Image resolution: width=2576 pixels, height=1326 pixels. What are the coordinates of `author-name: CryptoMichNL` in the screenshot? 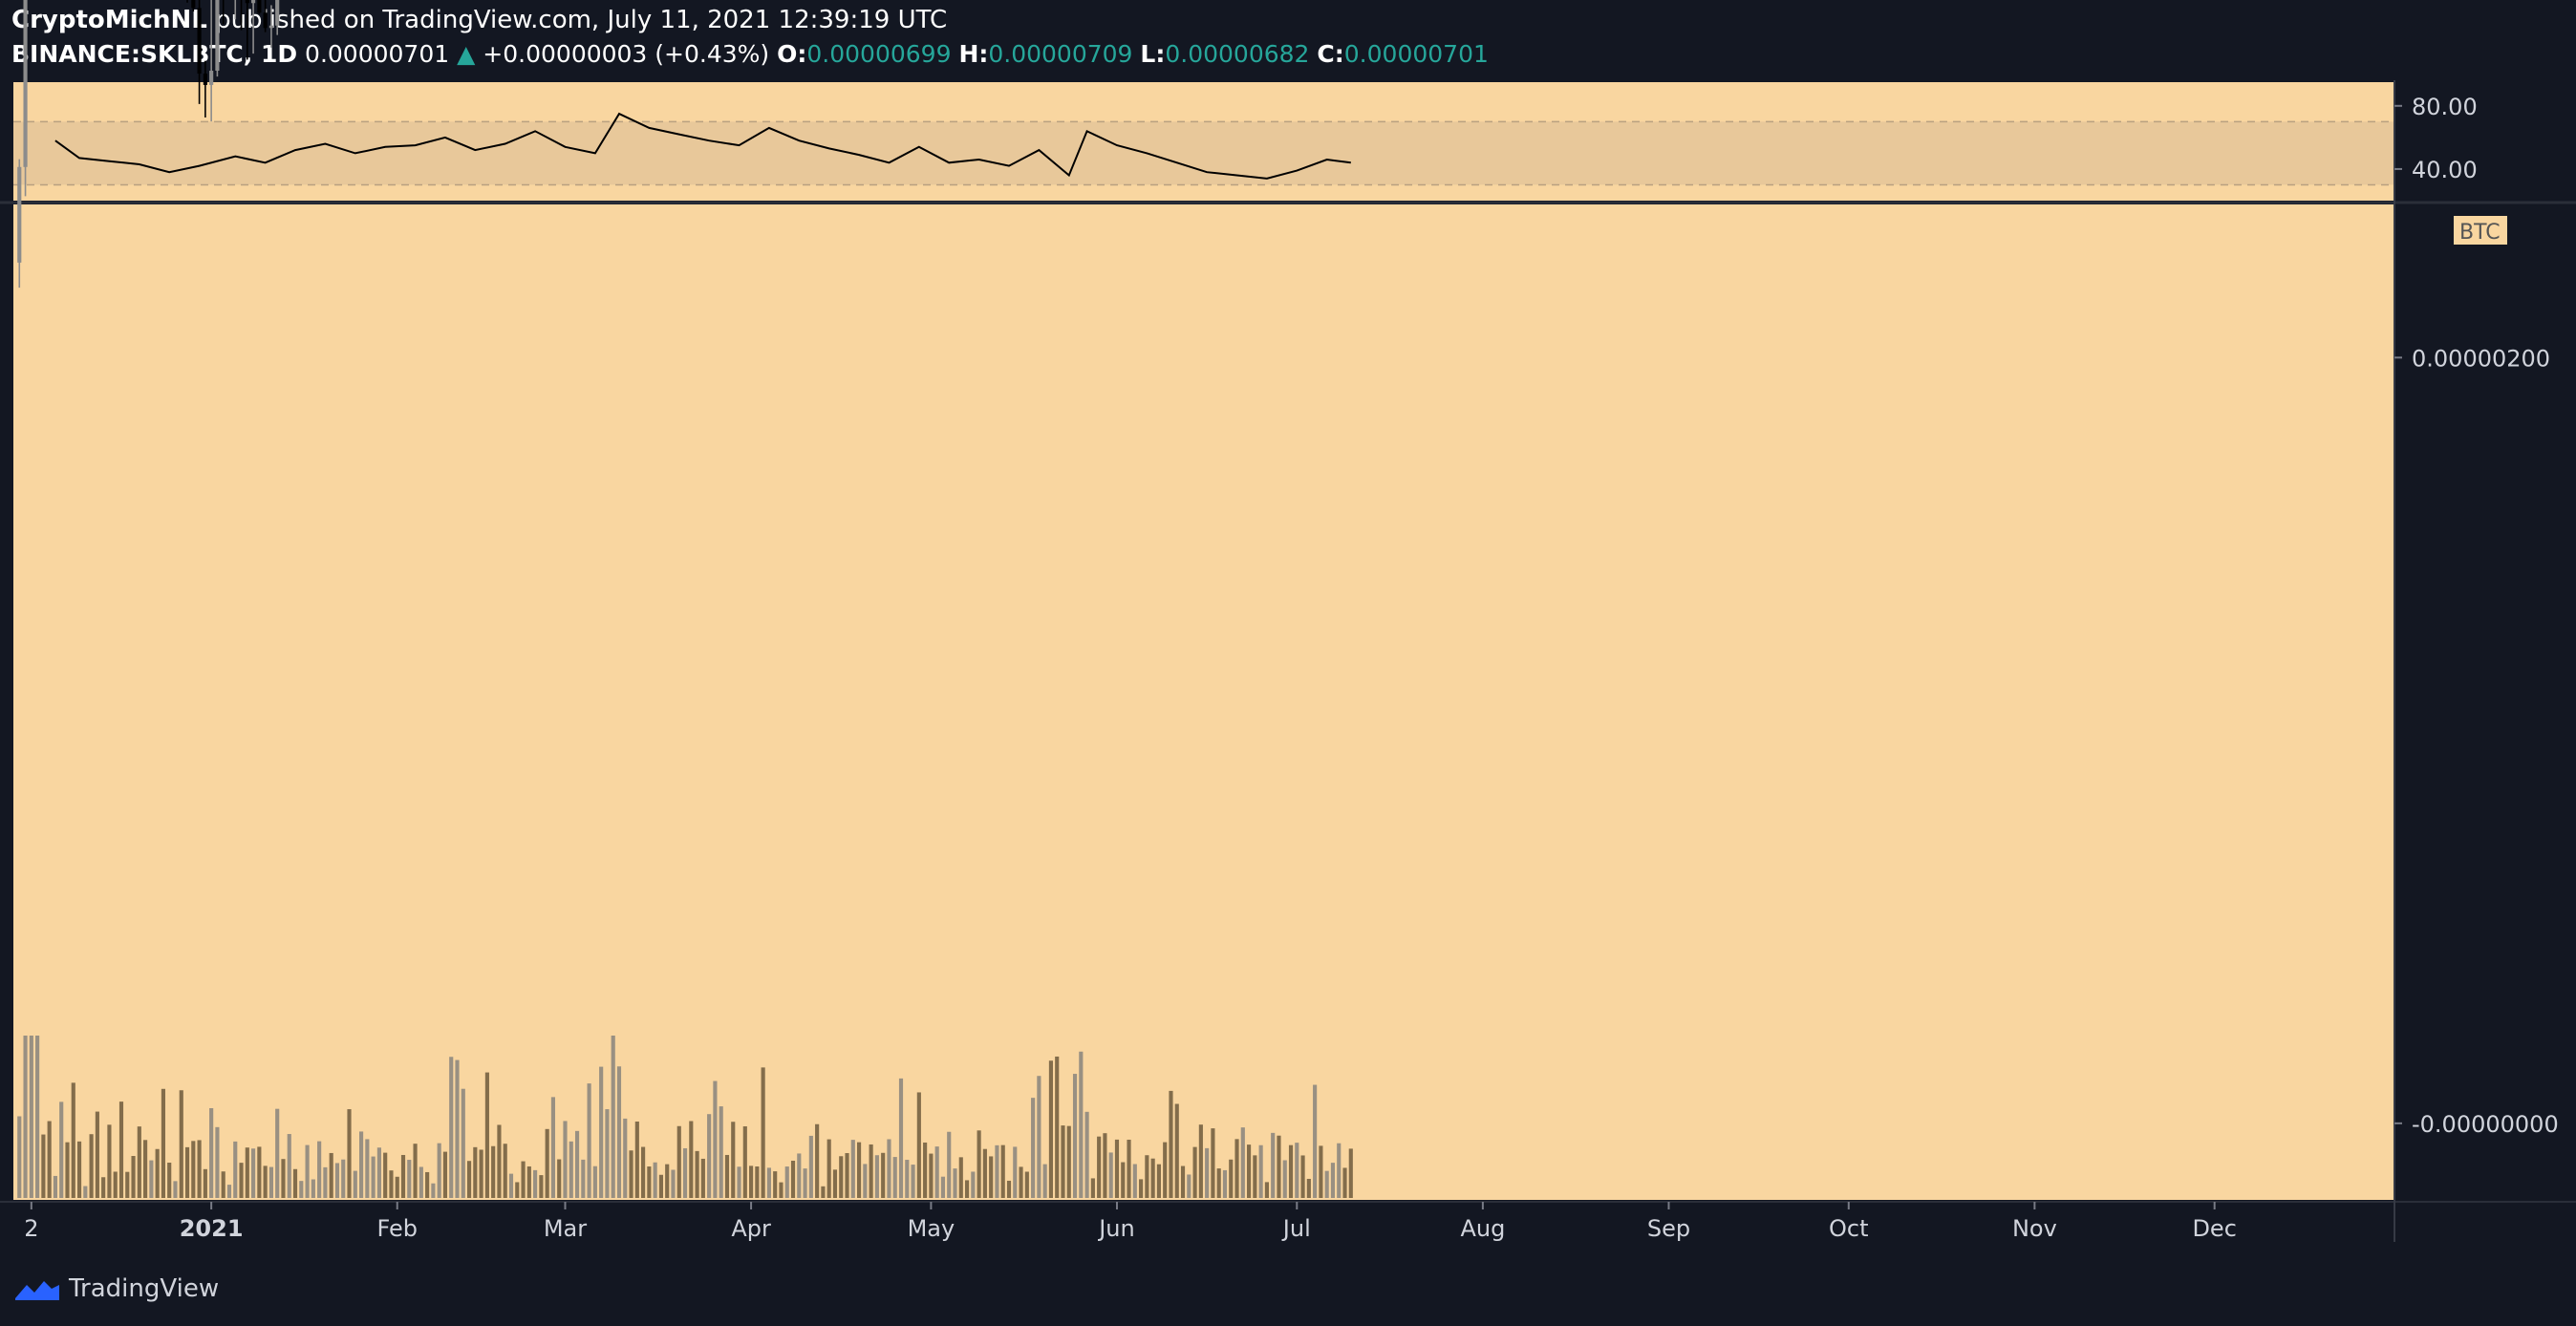 It's located at (109, 20).